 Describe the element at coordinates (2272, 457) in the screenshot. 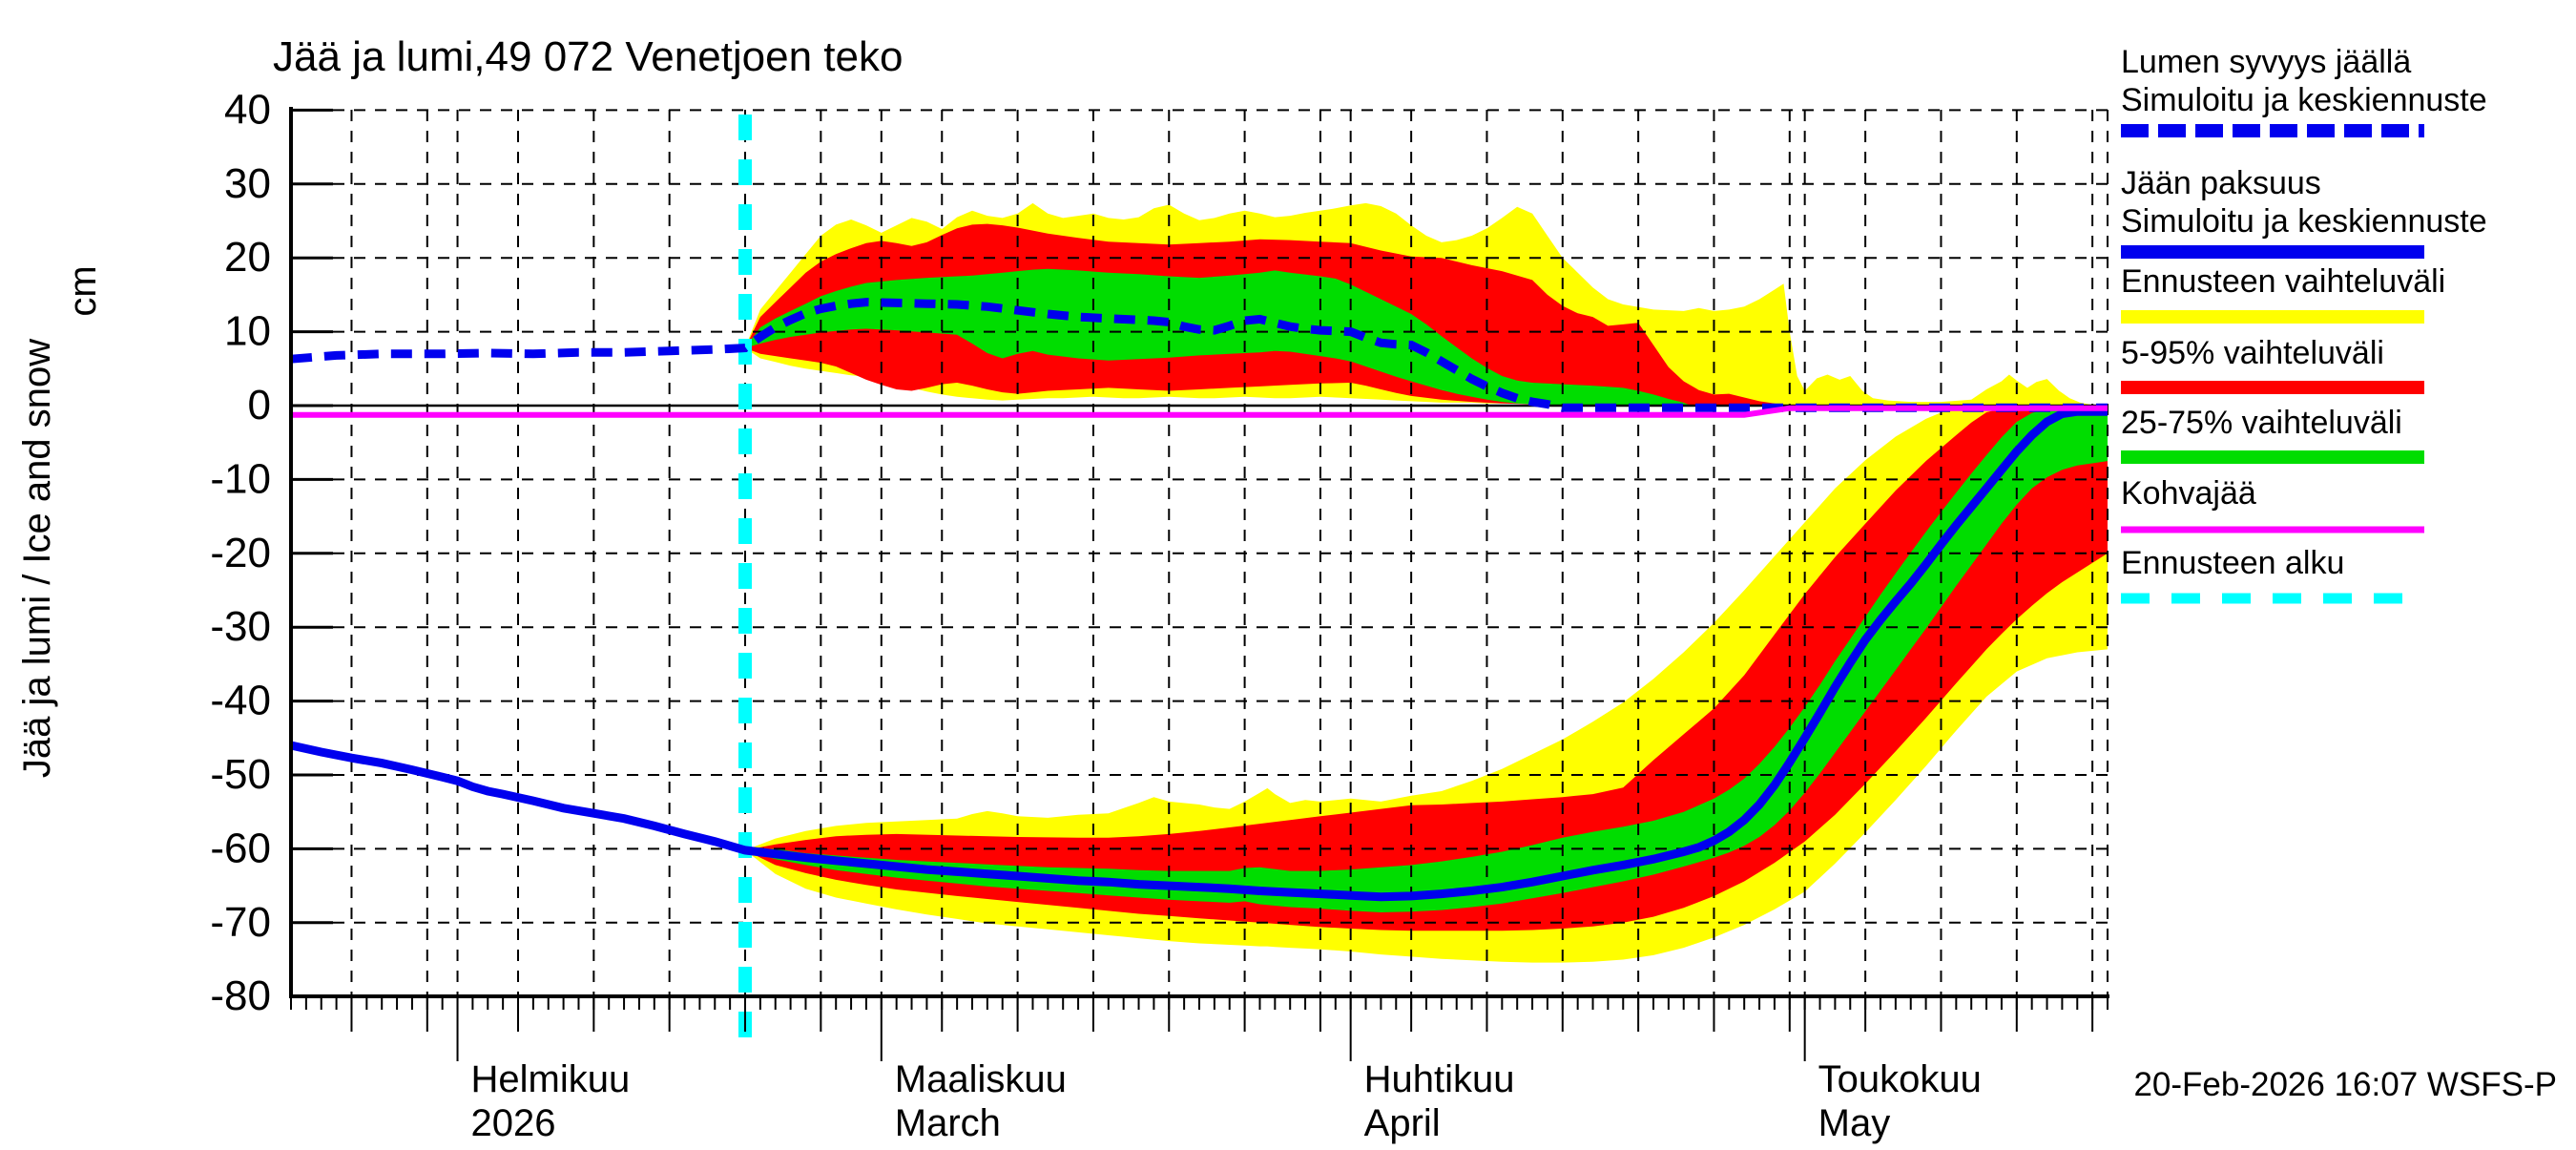

I see `legend-swatch-bar-green` at that location.